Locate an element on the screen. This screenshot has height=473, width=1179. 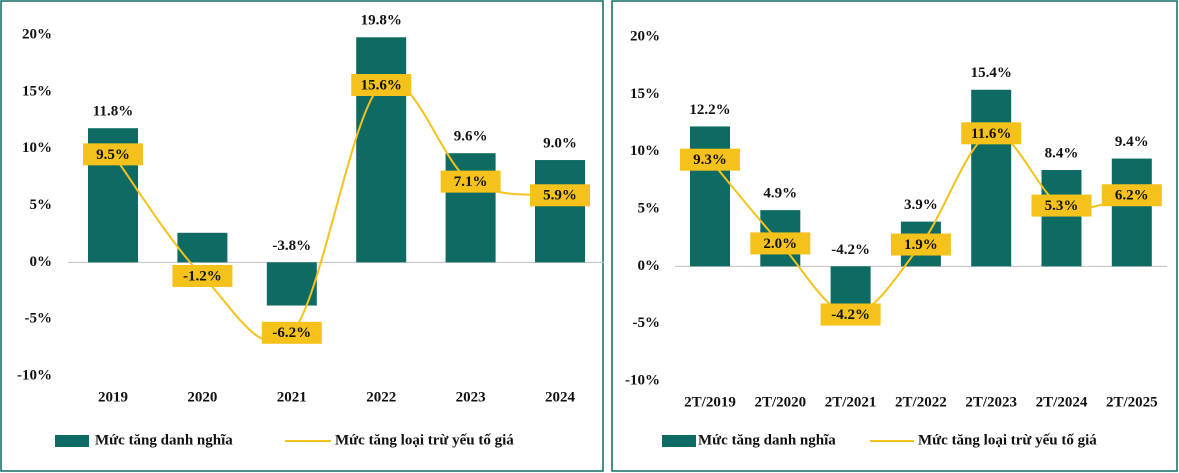
x-tick-label: 2T/2019 is located at coordinates (710, 402).